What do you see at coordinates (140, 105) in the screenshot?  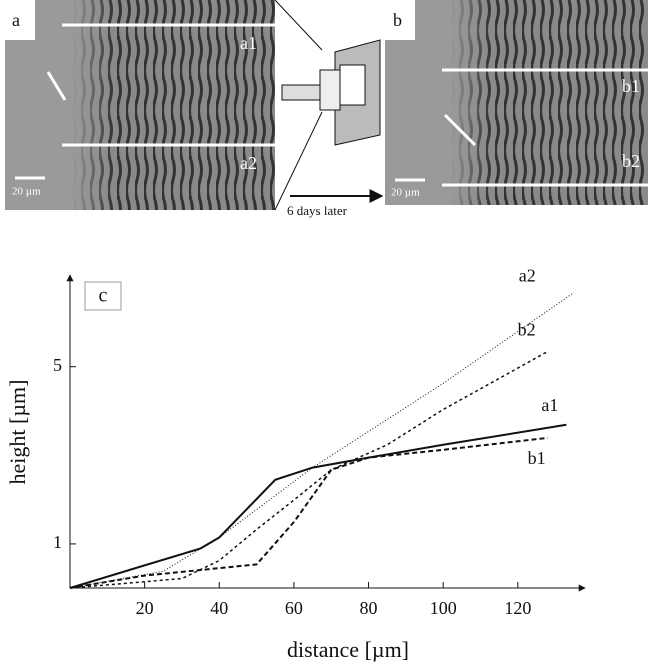 I see `micrograph-a: a a1 a2 20 µm` at bounding box center [140, 105].